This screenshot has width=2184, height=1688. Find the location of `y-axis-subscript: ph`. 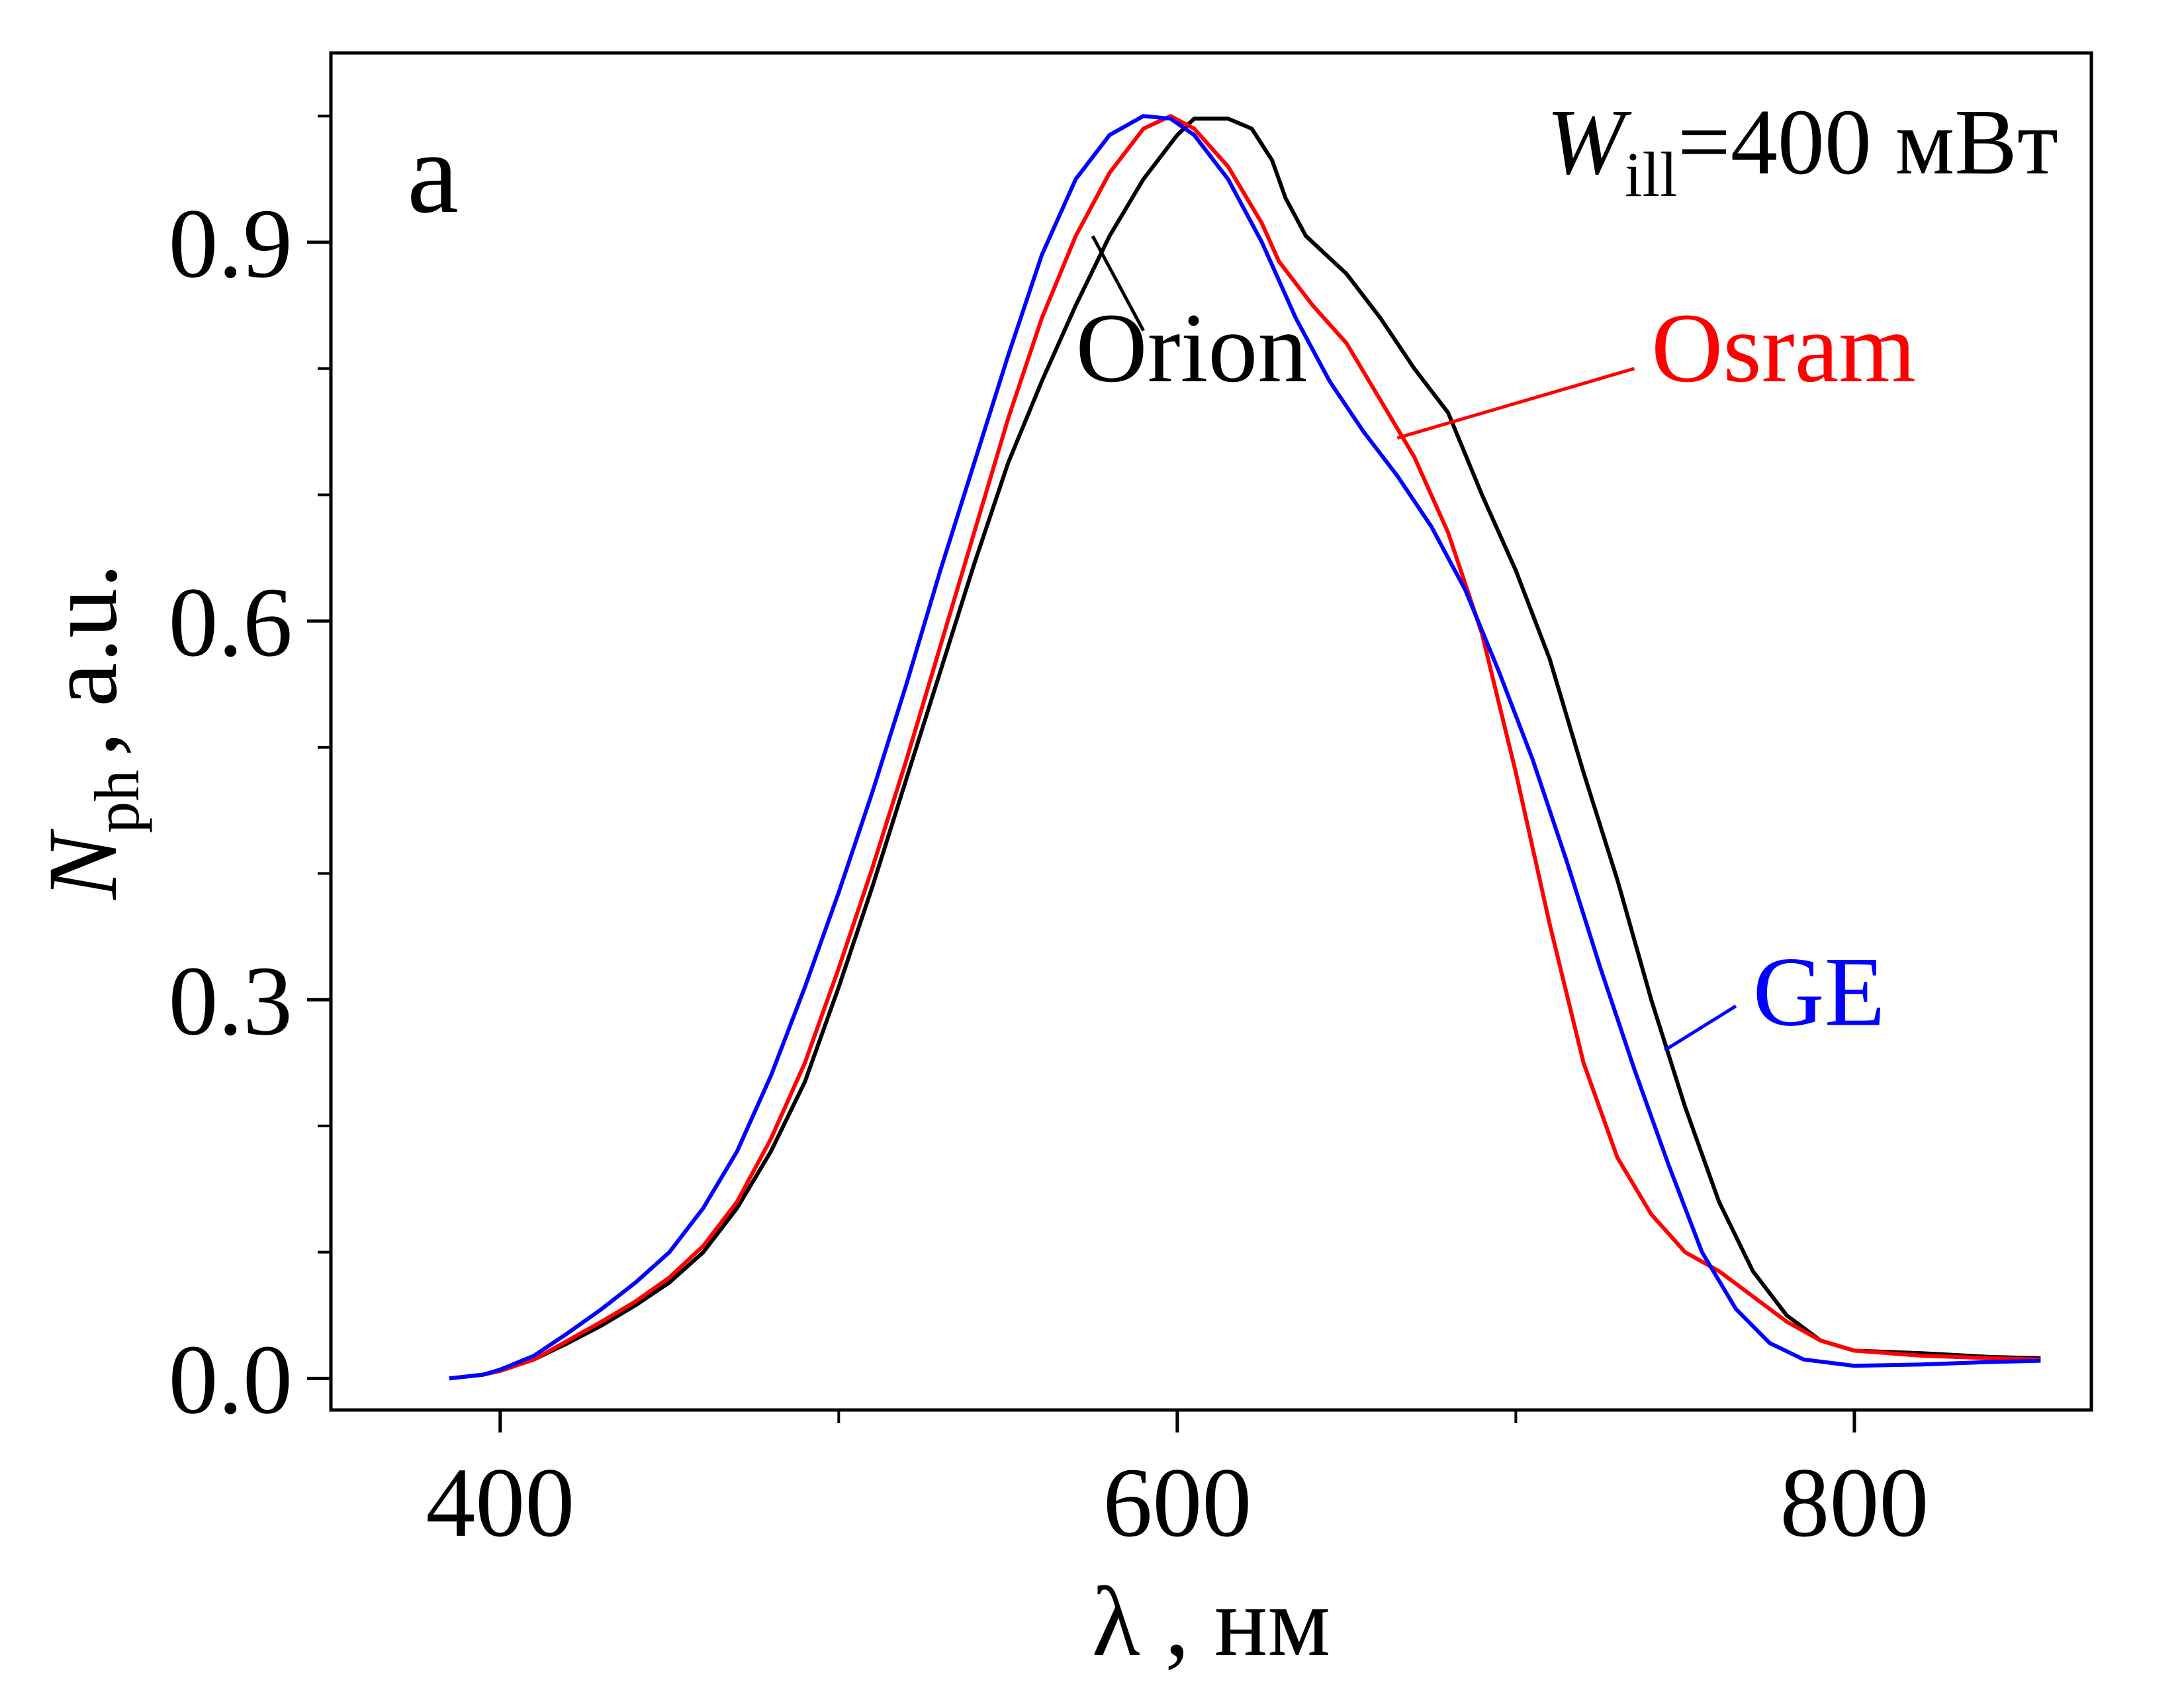

y-axis-subscript: ph is located at coordinates (116, 801).